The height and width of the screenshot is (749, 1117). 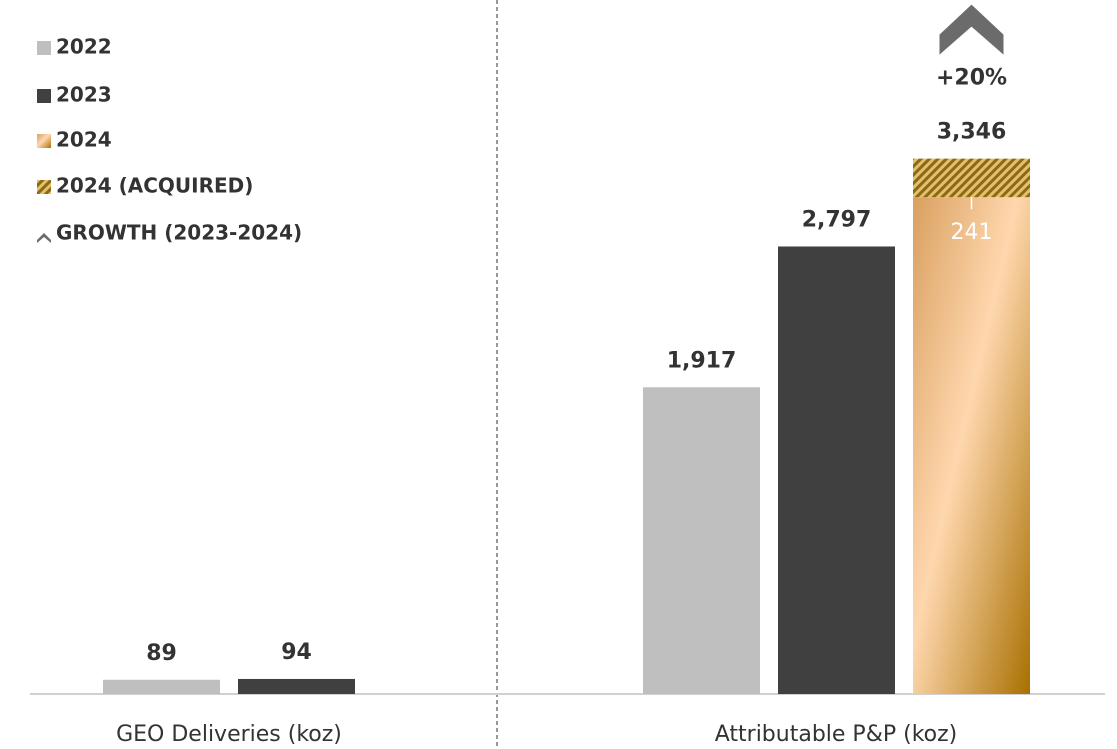 What do you see at coordinates (837, 219) in the screenshot?
I see `data-label: 2,797` at bounding box center [837, 219].